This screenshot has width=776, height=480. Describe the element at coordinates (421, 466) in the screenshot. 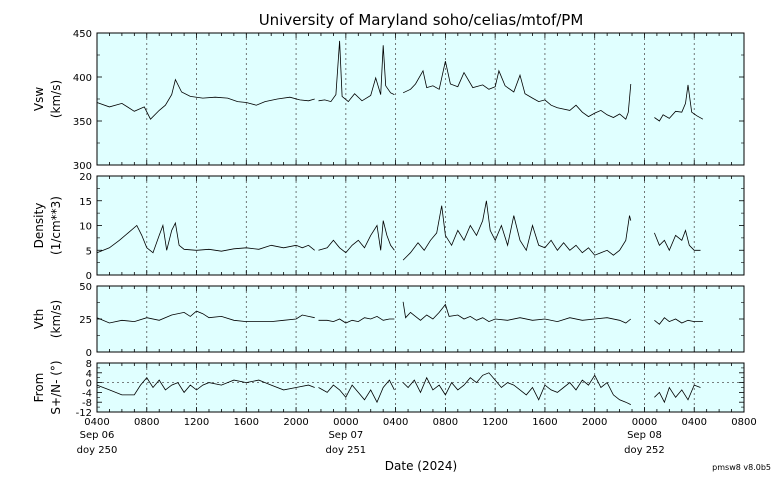

I see `x-axis-label: Date (2024)` at that location.